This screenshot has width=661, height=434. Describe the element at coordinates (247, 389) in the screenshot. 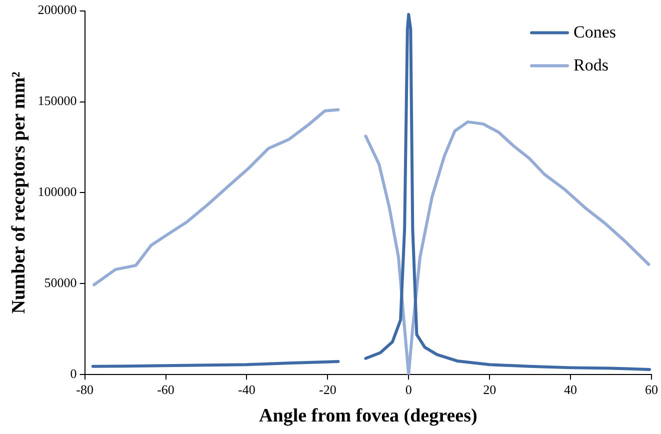

I see `x-tick-label: -40` at that location.